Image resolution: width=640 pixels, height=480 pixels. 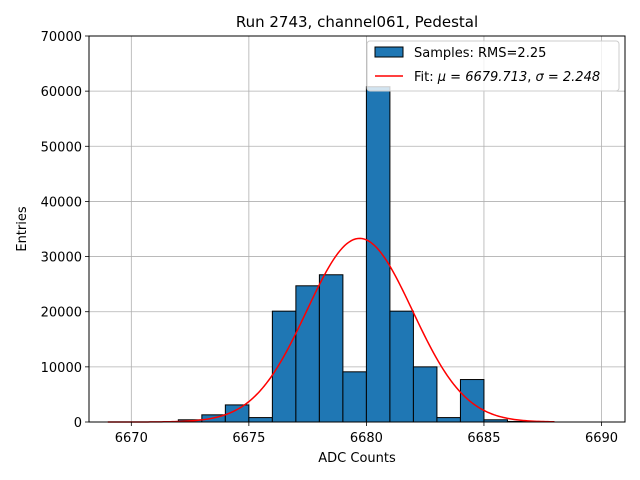 What do you see at coordinates (61, 147) in the screenshot?
I see `y-tick-label: 50000` at bounding box center [61, 147].